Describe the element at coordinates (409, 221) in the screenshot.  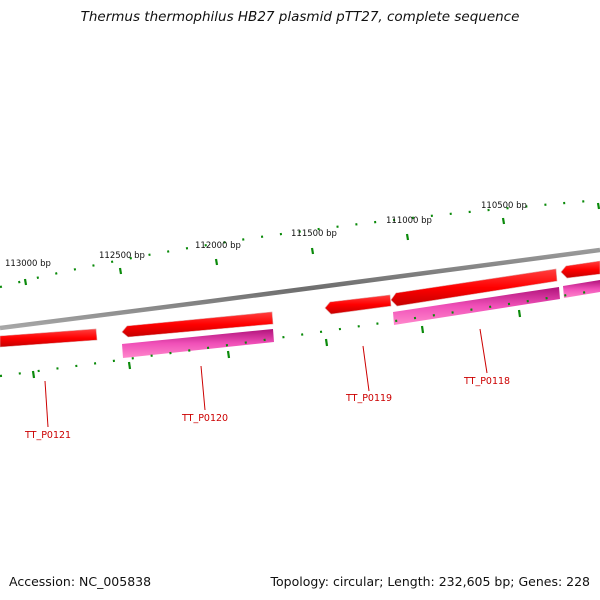
I see `position-label: 111000 bp` at that location.